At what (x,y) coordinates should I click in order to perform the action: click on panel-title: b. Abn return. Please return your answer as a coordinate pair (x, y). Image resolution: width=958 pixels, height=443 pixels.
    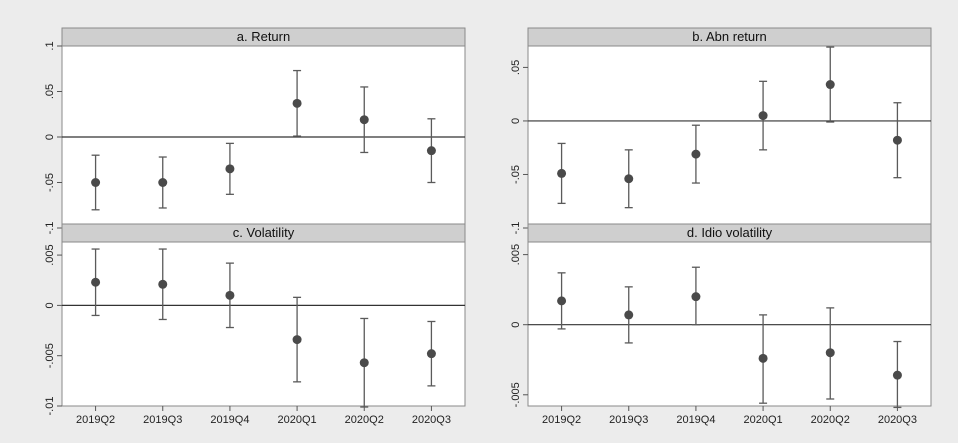
    Looking at the image, I should click on (729, 36).